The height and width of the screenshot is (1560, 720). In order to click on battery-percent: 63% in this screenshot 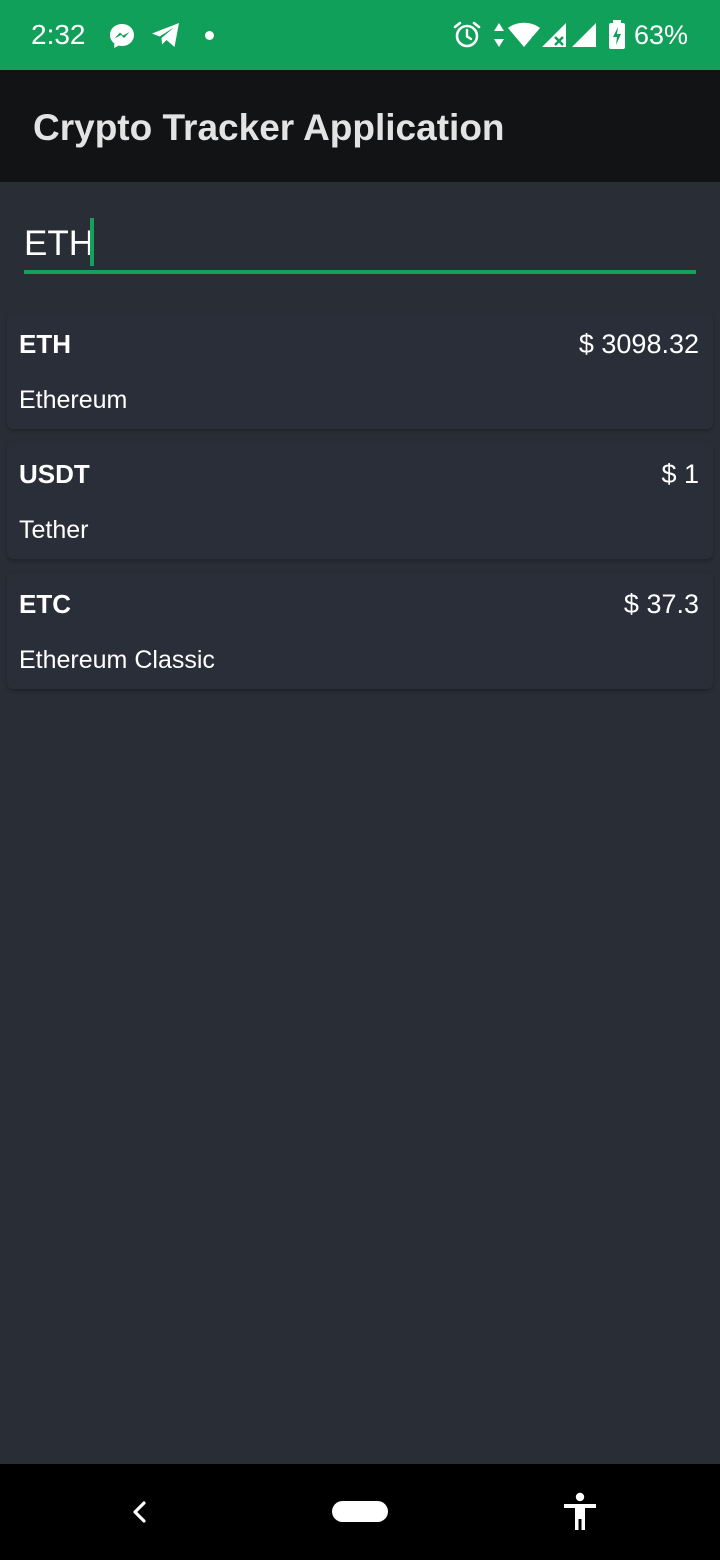, I will do `click(661, 35)`.